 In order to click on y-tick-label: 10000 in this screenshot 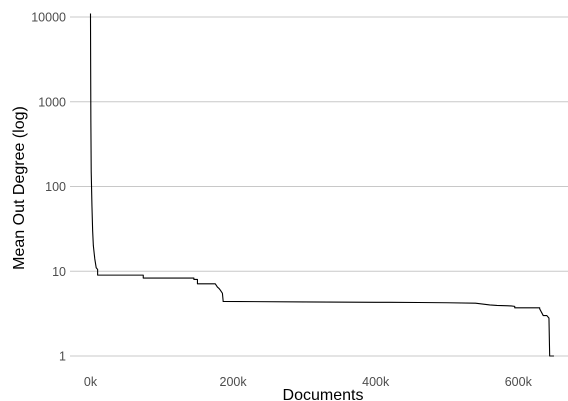, I will do `click(48, 18)`.